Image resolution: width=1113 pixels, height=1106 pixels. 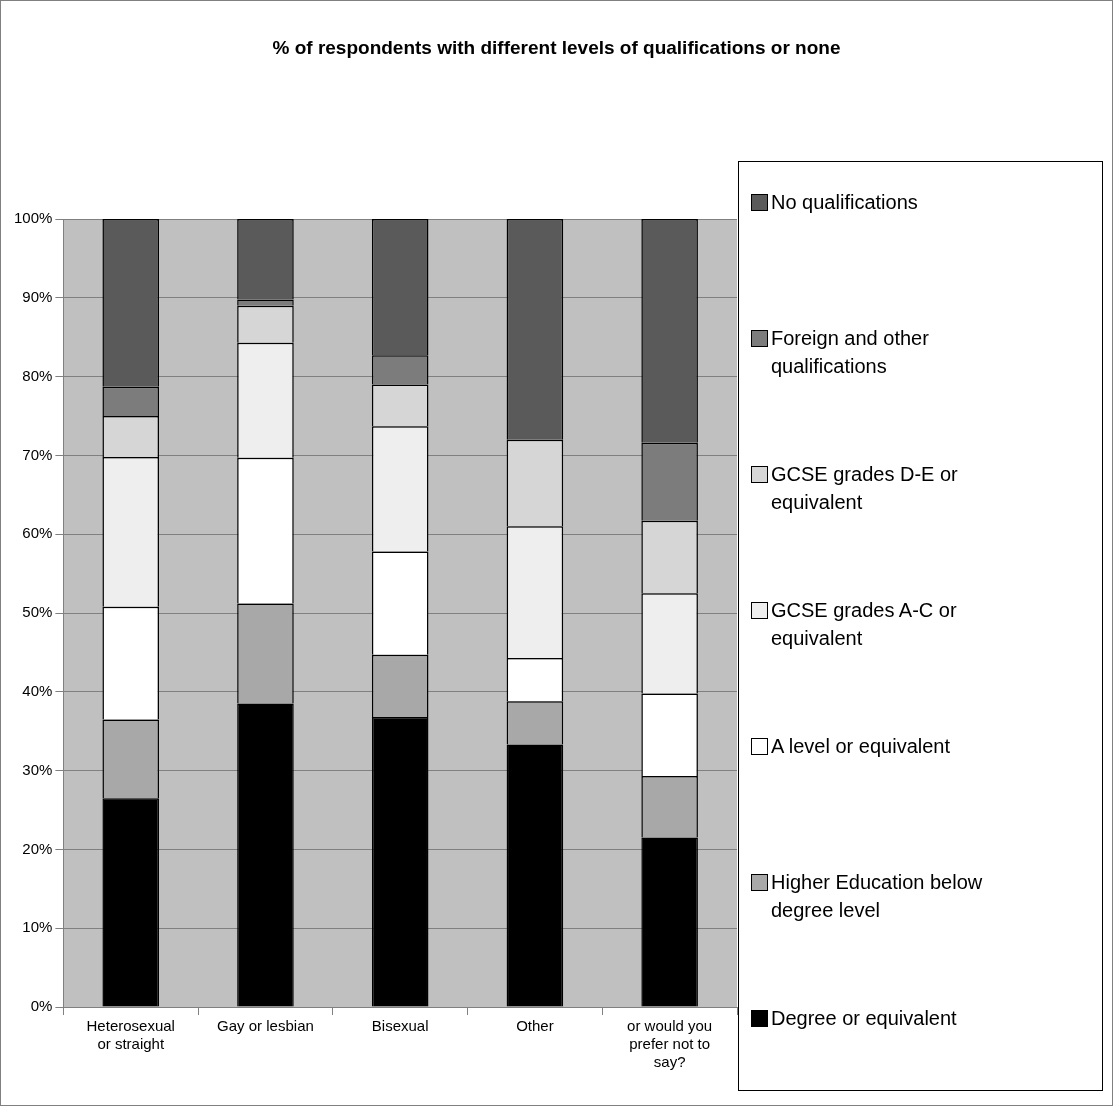 What do you see at coordinates (865, 488) in the screenshot?
I see `legend-label: GCSE grades D-E or equivalent` at bounding box center [865, 488].